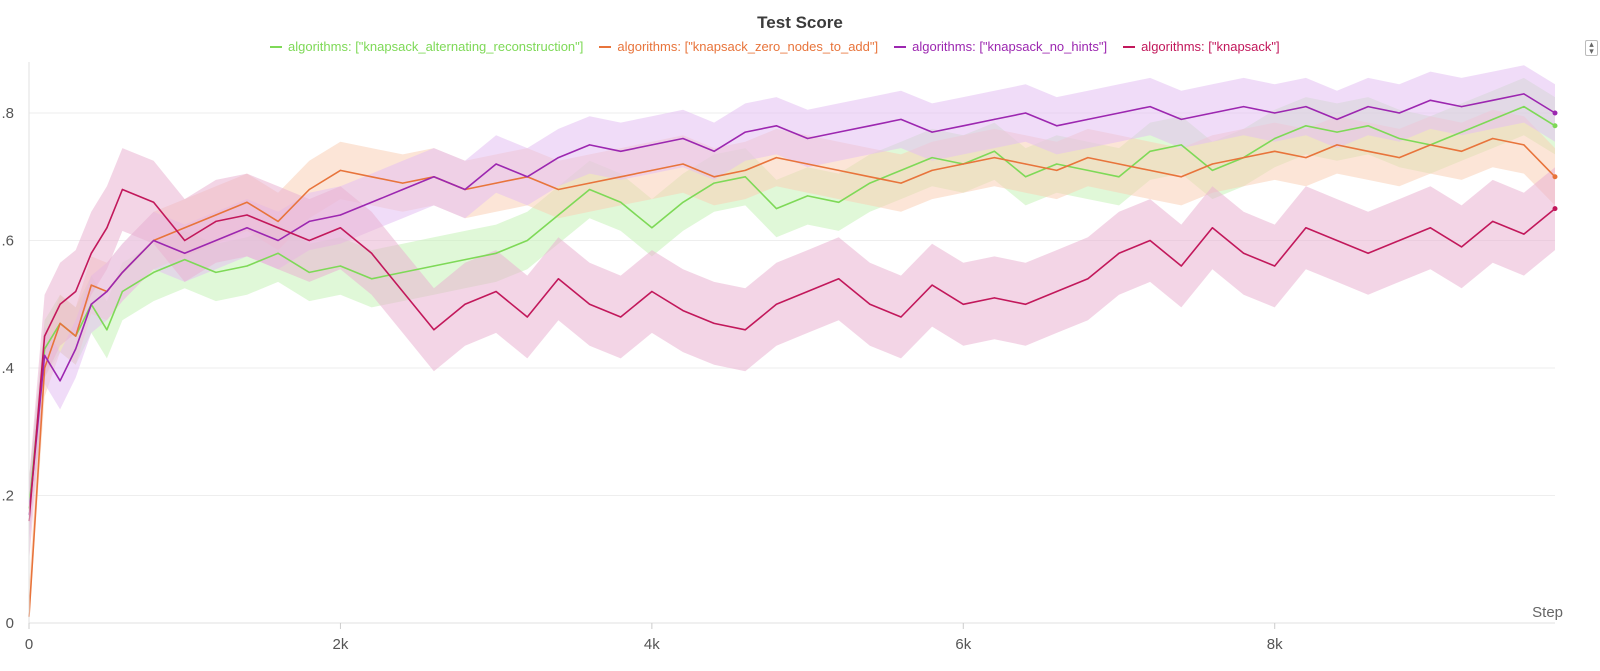 The width and height of the screenshot is (1600, 671). I want to click on chart-title: Test Score, so click(800, 22).